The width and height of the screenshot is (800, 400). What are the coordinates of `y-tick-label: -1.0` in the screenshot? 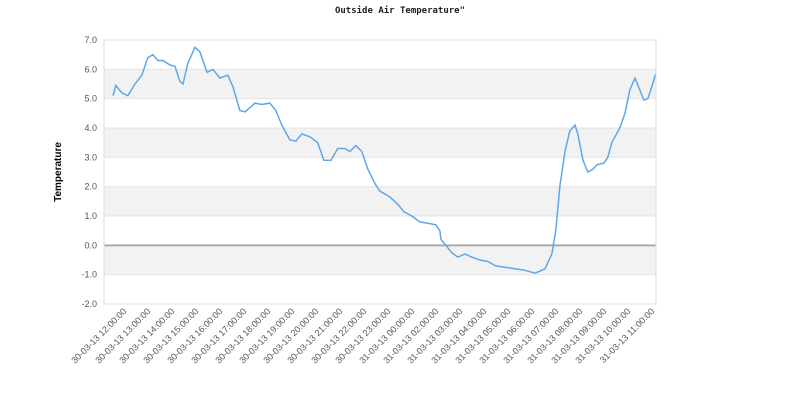 It's located at (89, 275).